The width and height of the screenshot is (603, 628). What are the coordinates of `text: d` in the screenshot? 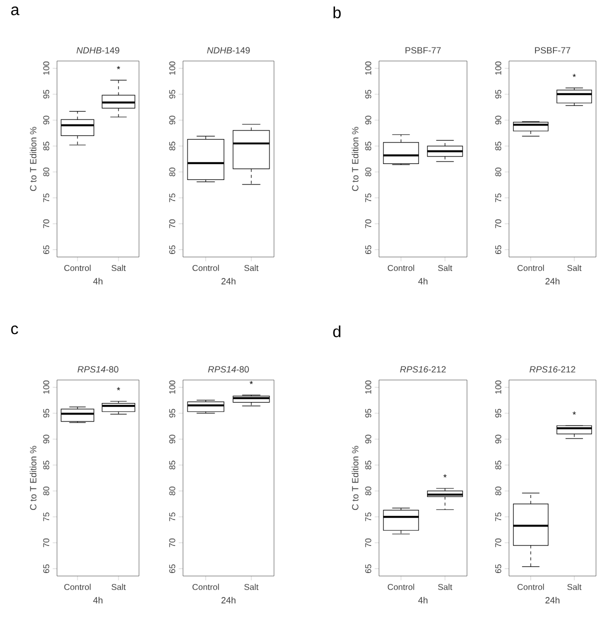 It's located at (336, 332).